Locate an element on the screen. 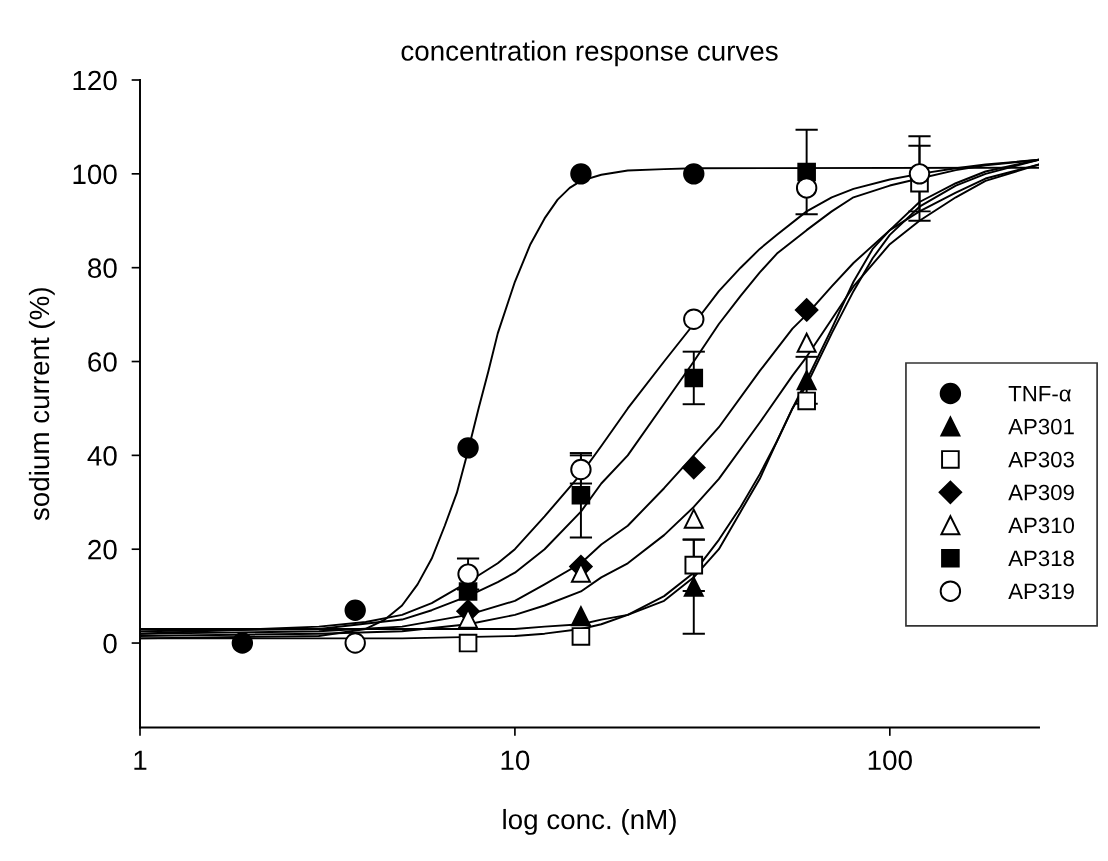 The width and height of the screenshot is (1108, 861). legend-label: AP301 is located at coordinates (1041, 426).